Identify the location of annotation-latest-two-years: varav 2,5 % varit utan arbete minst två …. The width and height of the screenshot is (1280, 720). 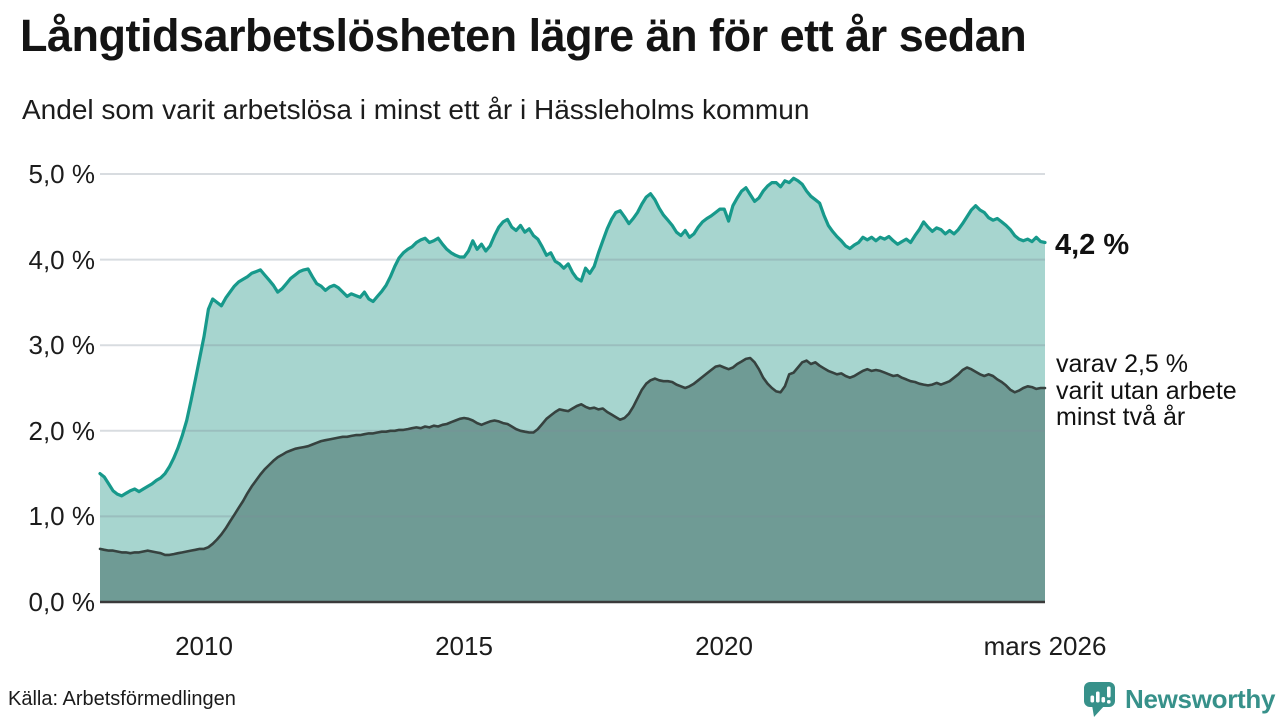
(1146, 390).